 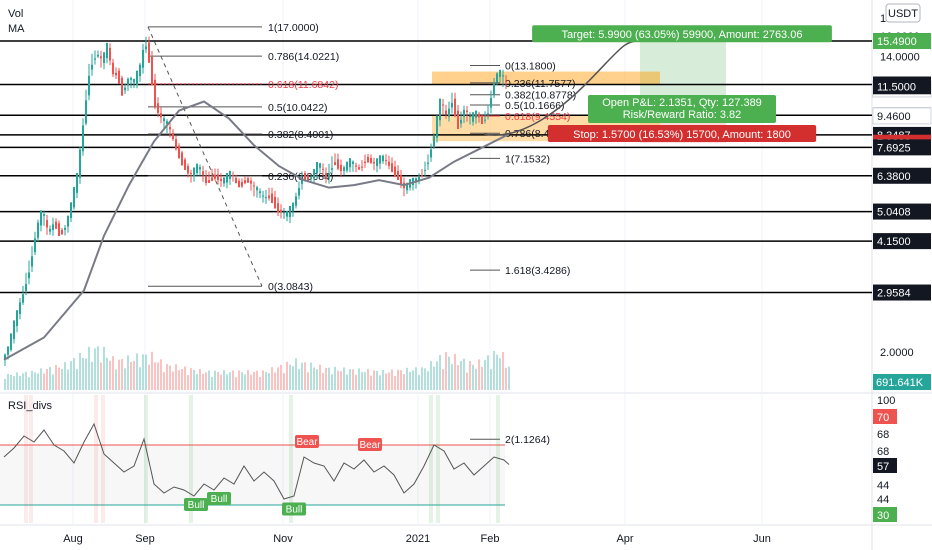 I want to click on rsi-divergence-label: Bull, so click(x=219, y=499).